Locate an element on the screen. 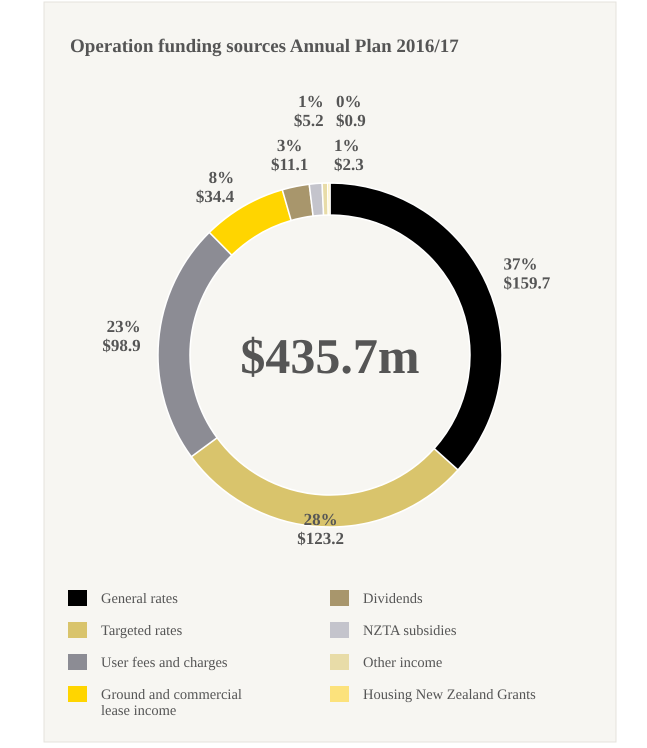 This screenshot has width=647, height=748. legend-label: NZTA subsidies is located at coordinates (410, 631).